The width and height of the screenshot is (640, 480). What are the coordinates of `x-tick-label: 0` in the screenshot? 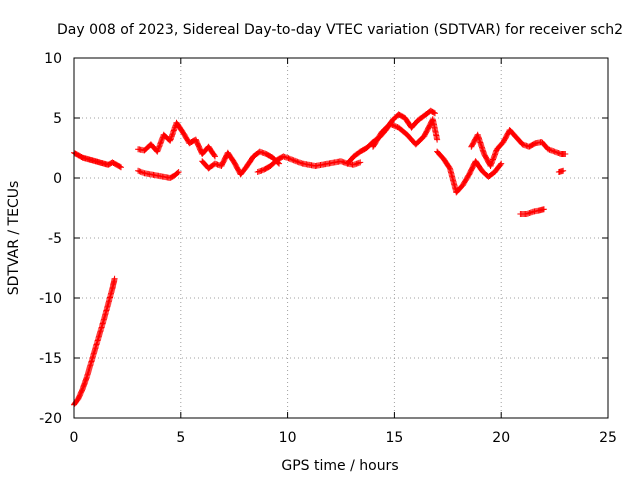 It's located at (74, 438).